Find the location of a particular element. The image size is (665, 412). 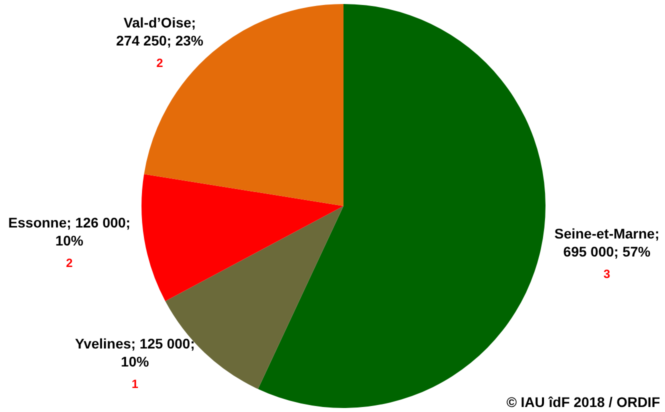

slice-label: Seine-et-Marne; 695 000; 57% is located at coordinates (607, 243).